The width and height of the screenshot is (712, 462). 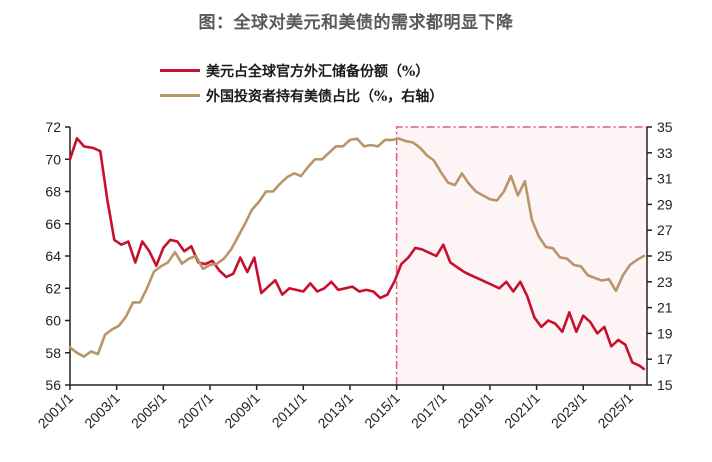 What do you see at coordinates (56, 411) in the screenshot?
I see `x-tick-label: 2001/1` at bounding box center [56, 411].